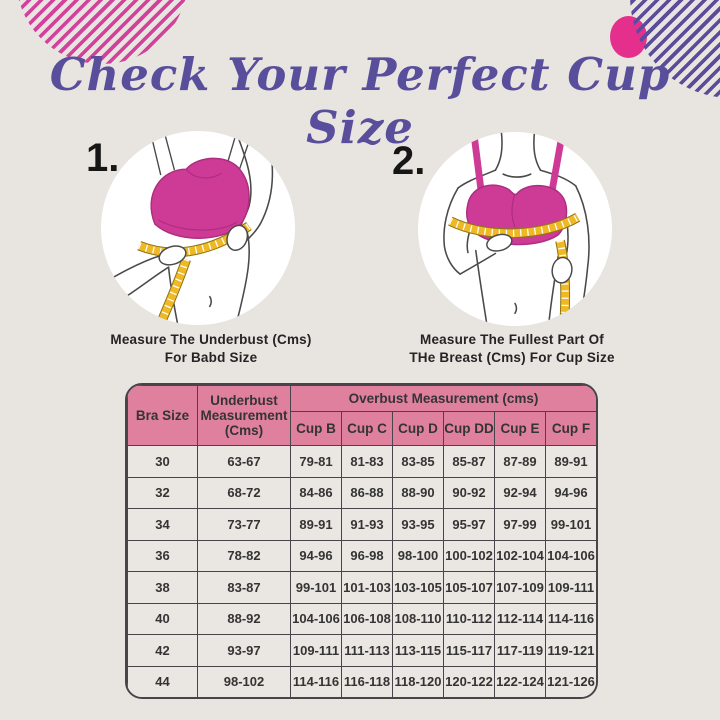  Describe the element at coordinates (103, 158) in the screenshot. I see `step-1-number: 1.` at that location.